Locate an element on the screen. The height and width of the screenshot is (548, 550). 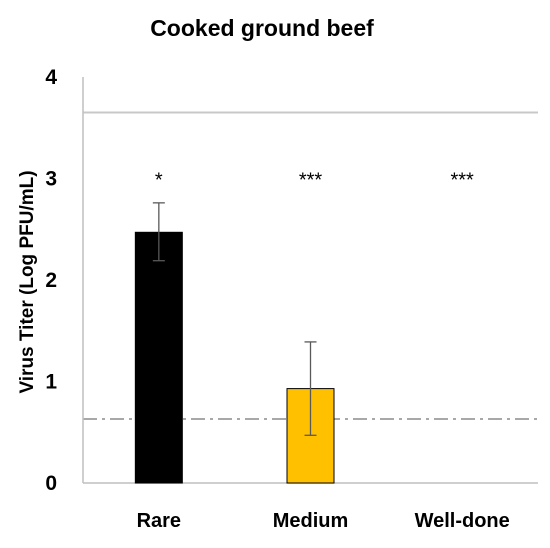
significance-label-rare: * is located at coordinates (159, 181).